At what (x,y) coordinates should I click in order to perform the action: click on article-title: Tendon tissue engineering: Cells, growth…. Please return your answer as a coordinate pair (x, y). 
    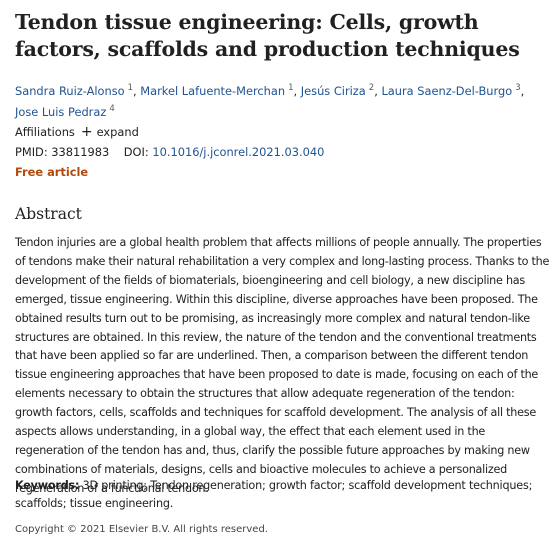
    Looking at the image, I should click on (267, 35).